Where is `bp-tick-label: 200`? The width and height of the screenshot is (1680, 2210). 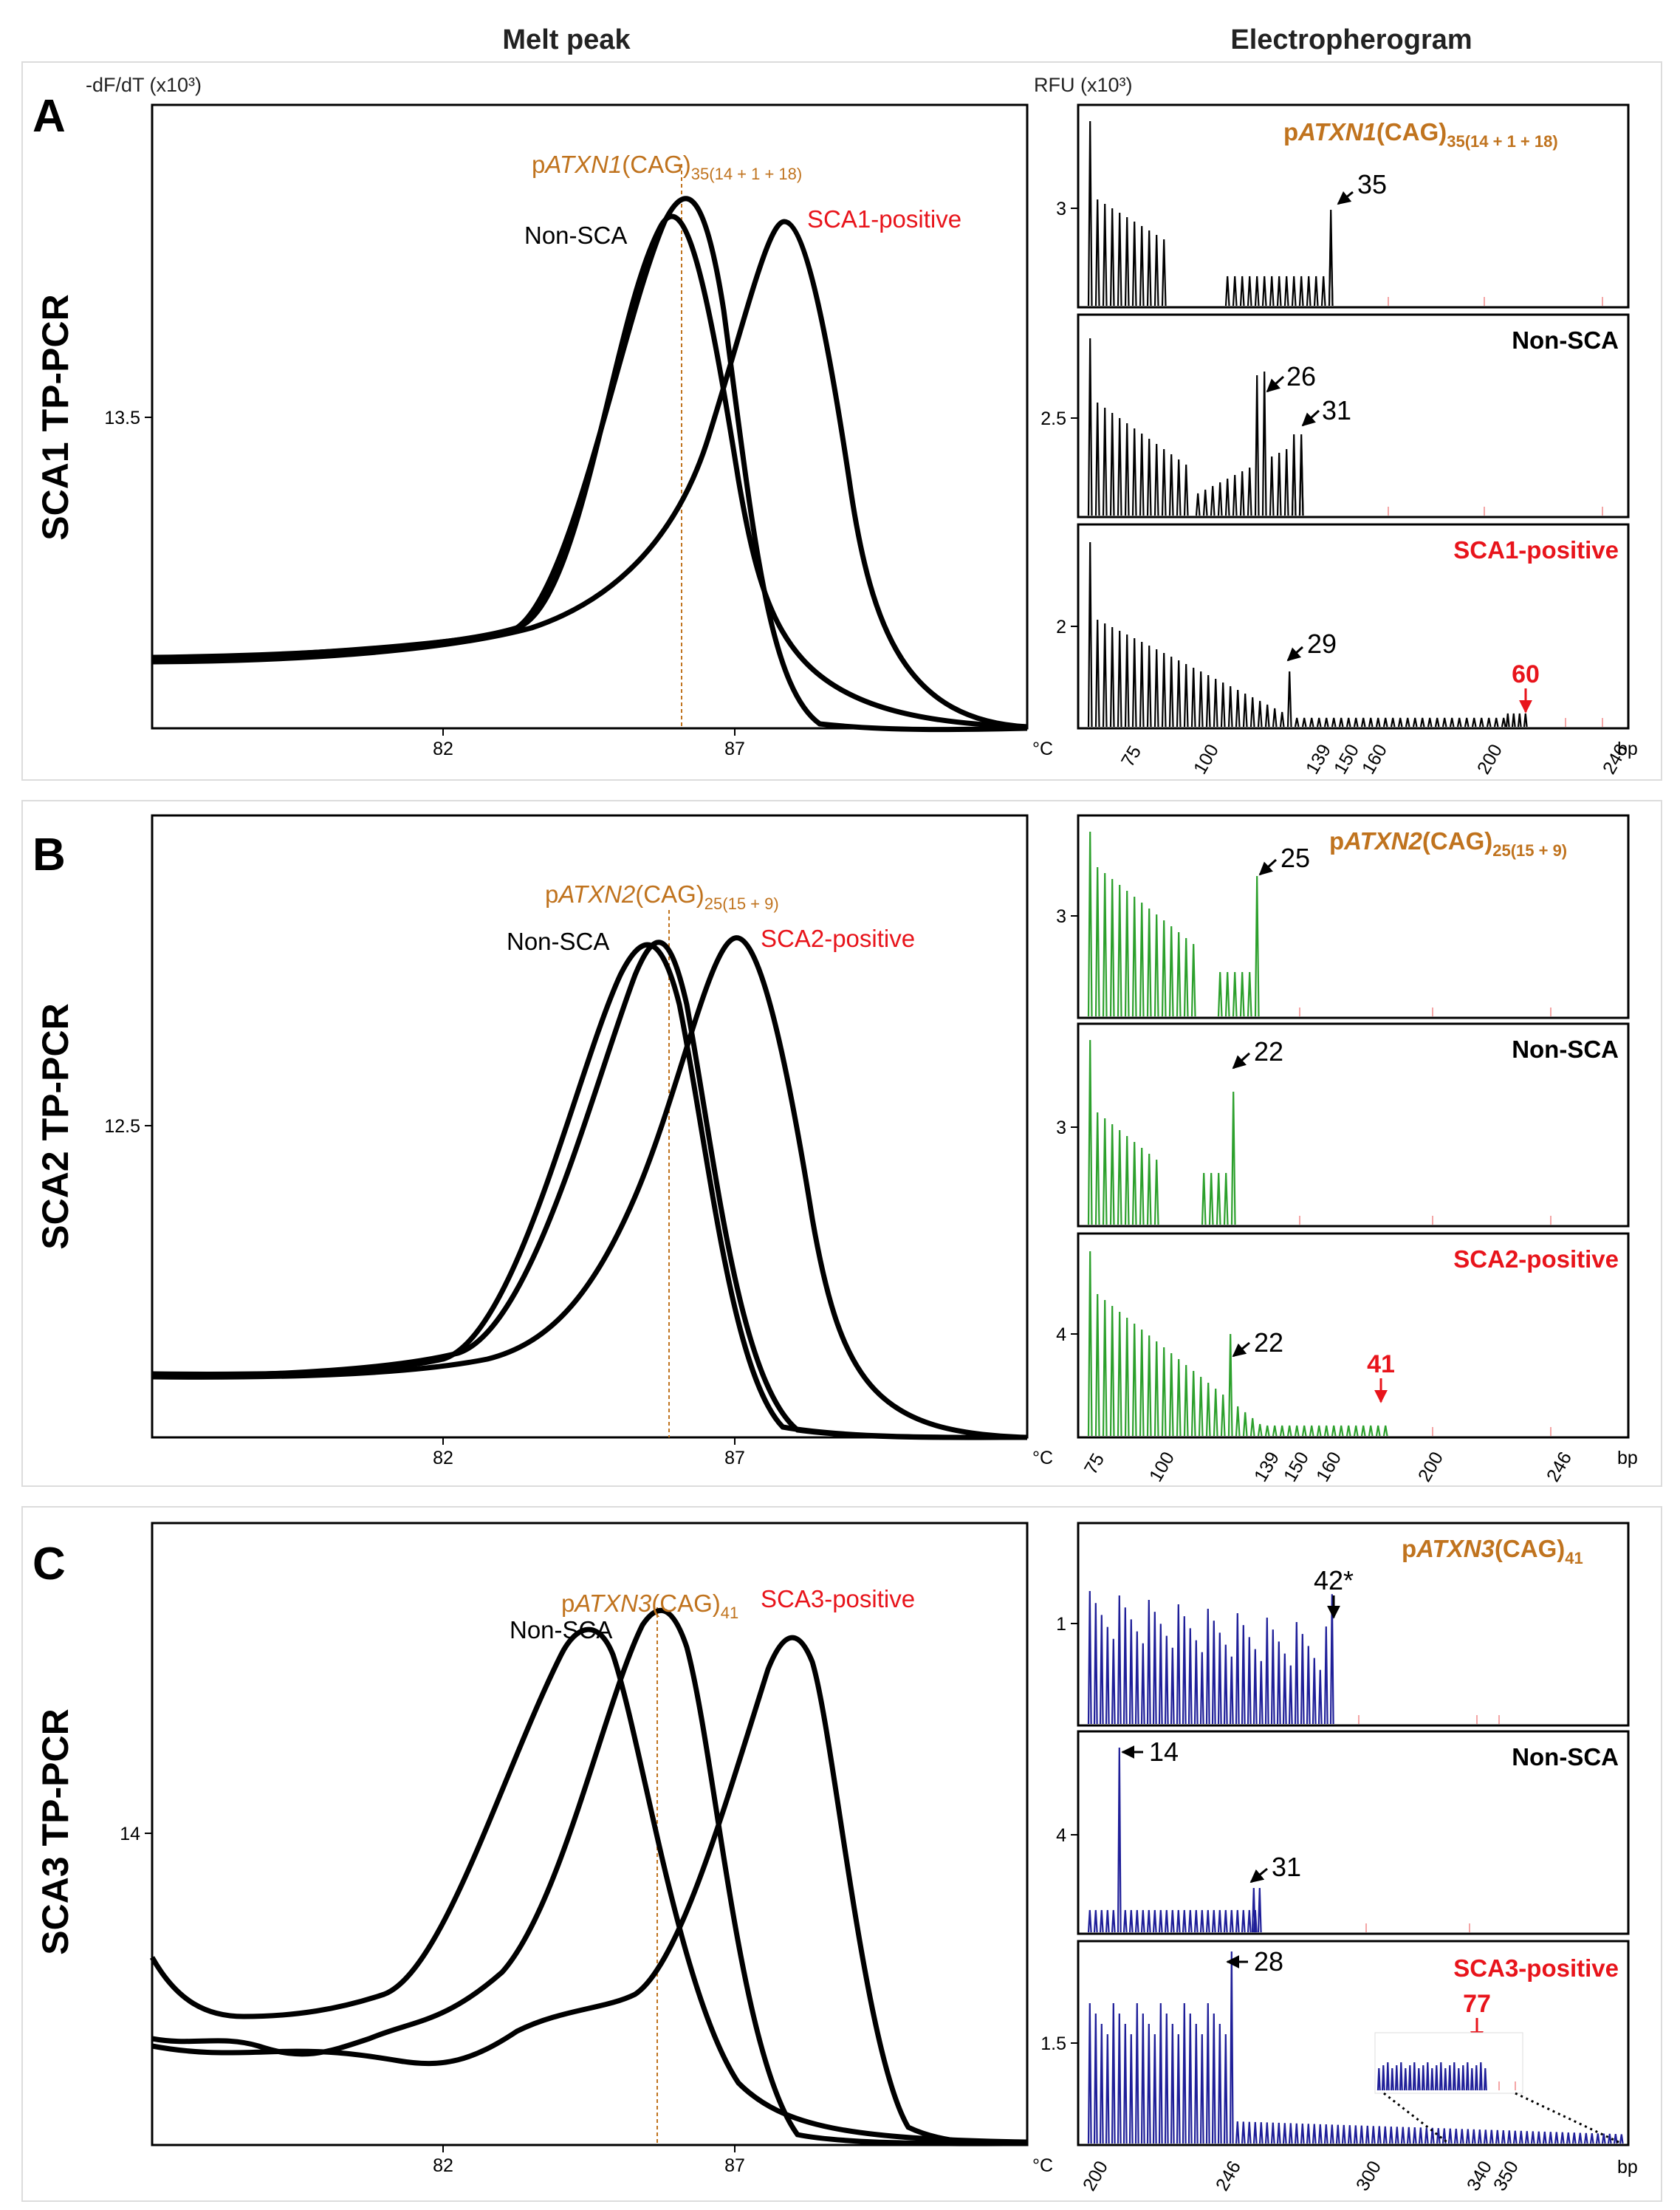 bp-tick-label: 200 is located at coordinates (1431, 1466).